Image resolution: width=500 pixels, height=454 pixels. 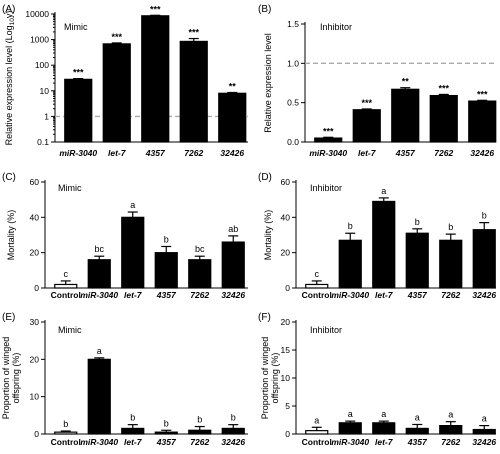 I want to click on y-tick-label: 40, so click(x=286, y=217).